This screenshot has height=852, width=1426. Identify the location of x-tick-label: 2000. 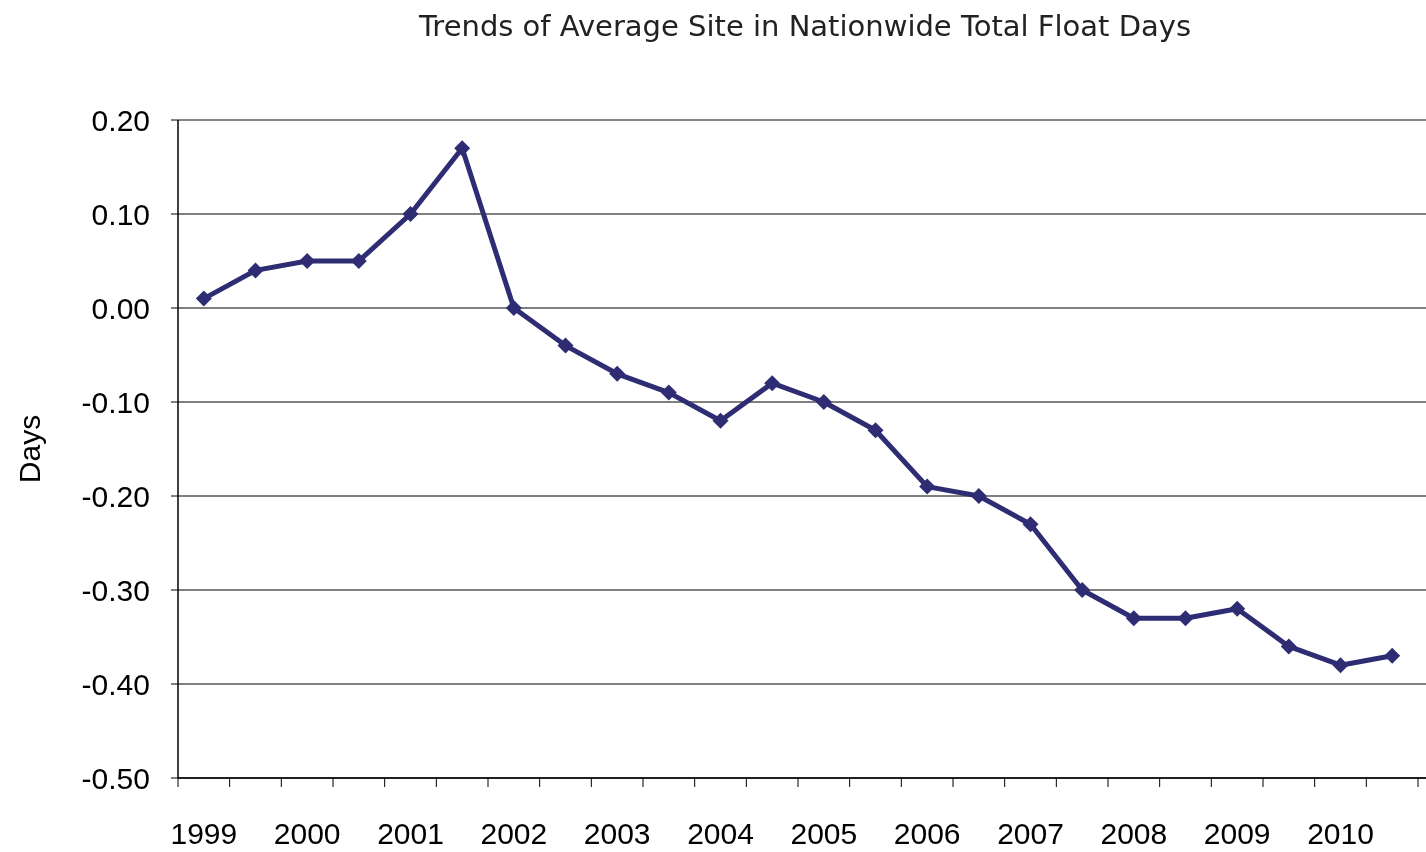
(307, 833).